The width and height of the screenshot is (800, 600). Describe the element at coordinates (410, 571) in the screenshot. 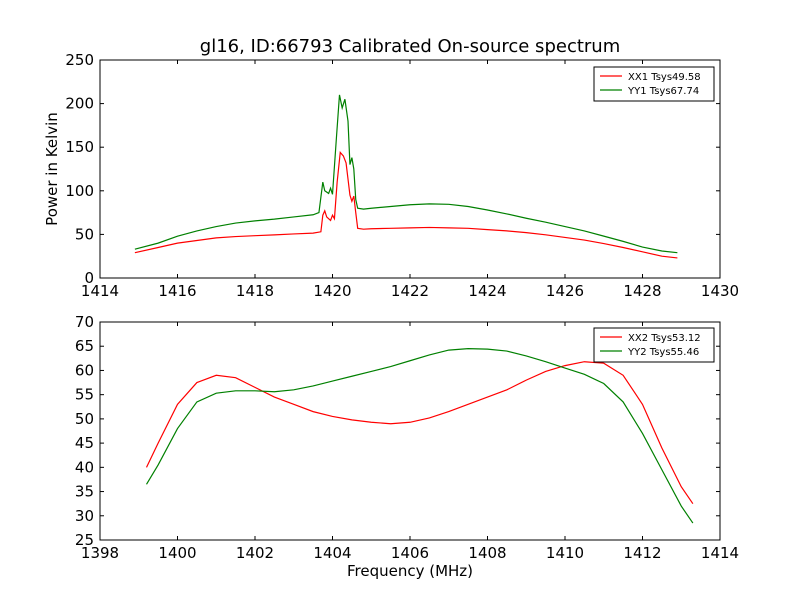

I see `bottom-x-axis-label: Frequency (MHz)` at that location.